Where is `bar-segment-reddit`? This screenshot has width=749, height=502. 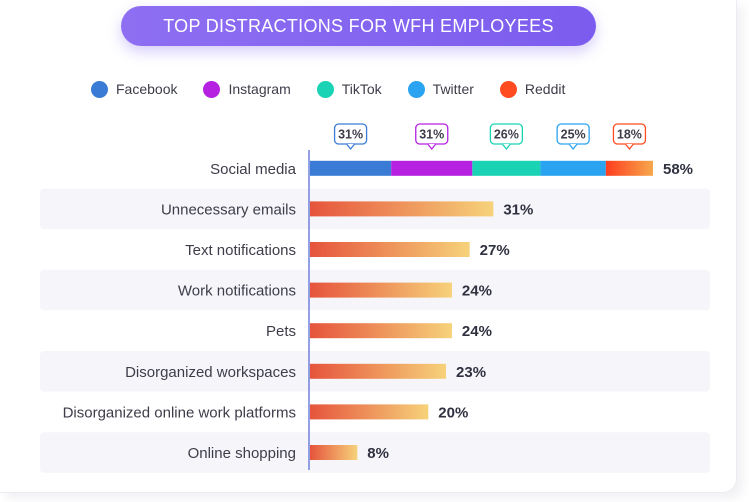 bar-segment-reddit is located at coordinates (629, 168).